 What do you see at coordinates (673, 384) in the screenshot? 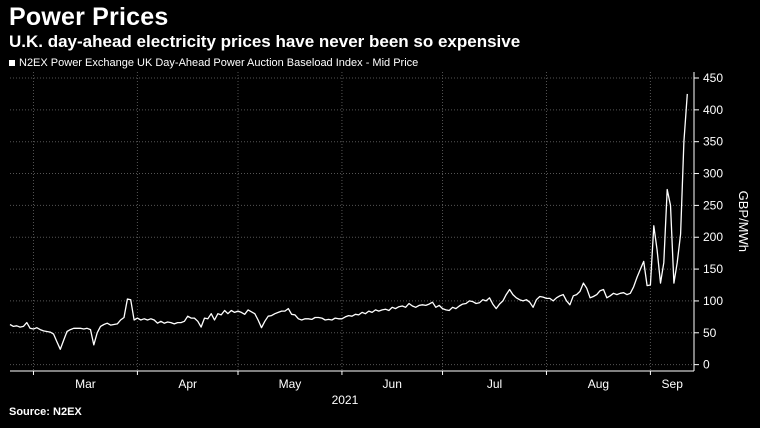
I see `x-tick-label: Sep` at bounding box center [673, 384].